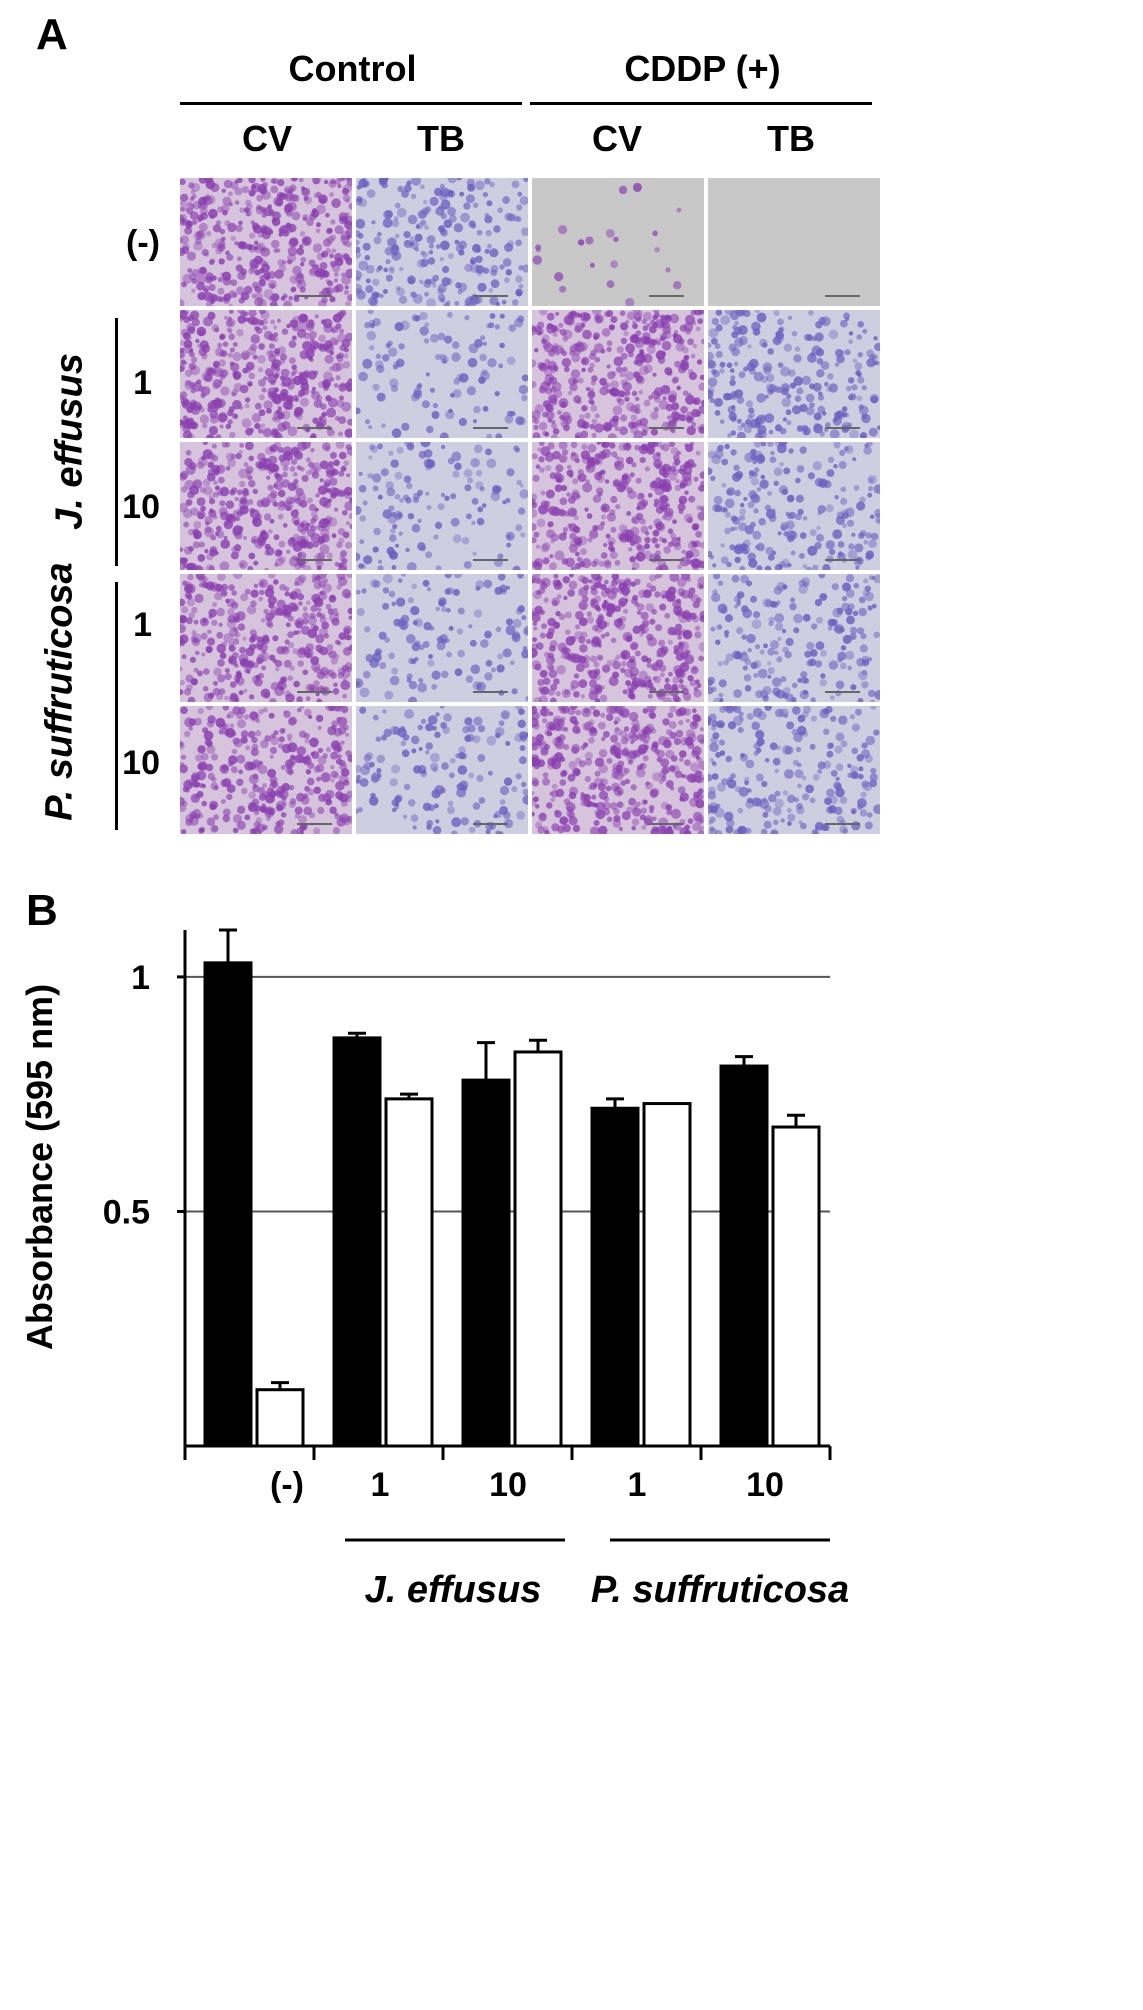 This screenshot has width=1143, height=2010. I want to click on y-tick-label: 1, so click(140, 978).